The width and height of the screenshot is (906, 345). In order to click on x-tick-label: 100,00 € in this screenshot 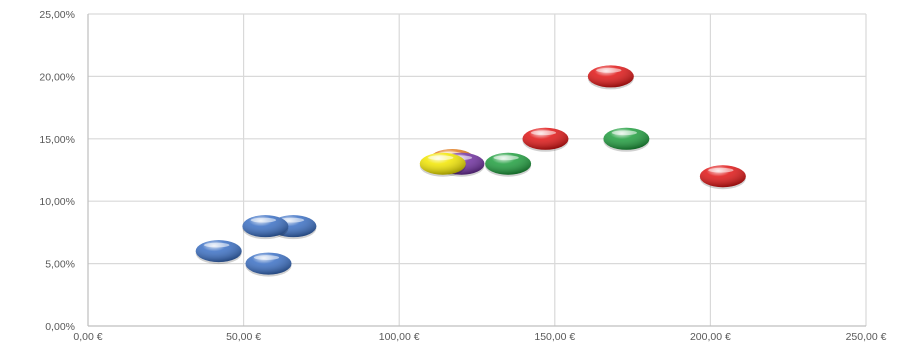, I will do `click(399, 337)`.